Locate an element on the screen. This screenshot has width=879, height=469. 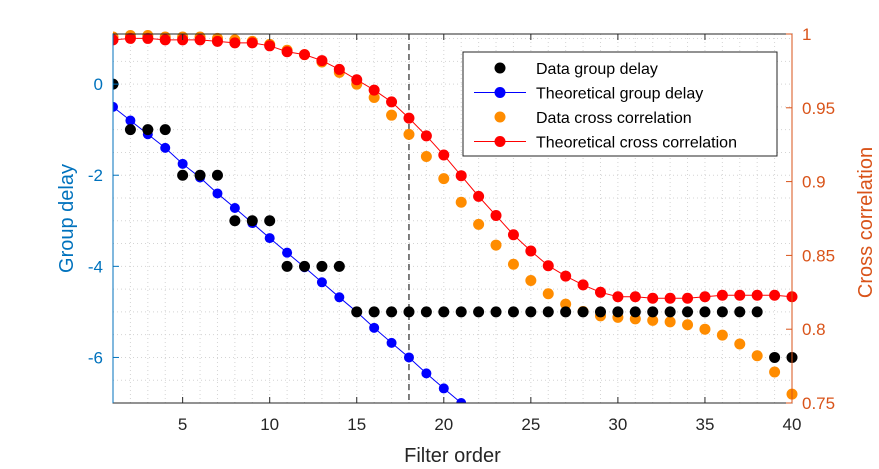
y-right-tick-label: 0.75 is located at coordinates (818, 403).